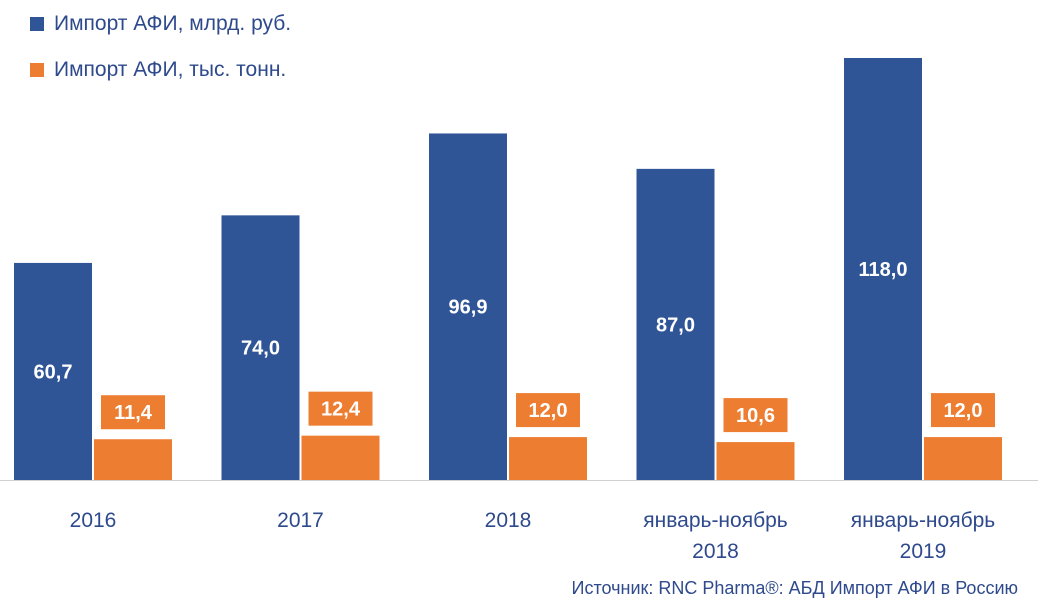 This screenshot has height=613, width=1038. I want to click on x-tick-label-0-0: 2016, so click(93, 520).